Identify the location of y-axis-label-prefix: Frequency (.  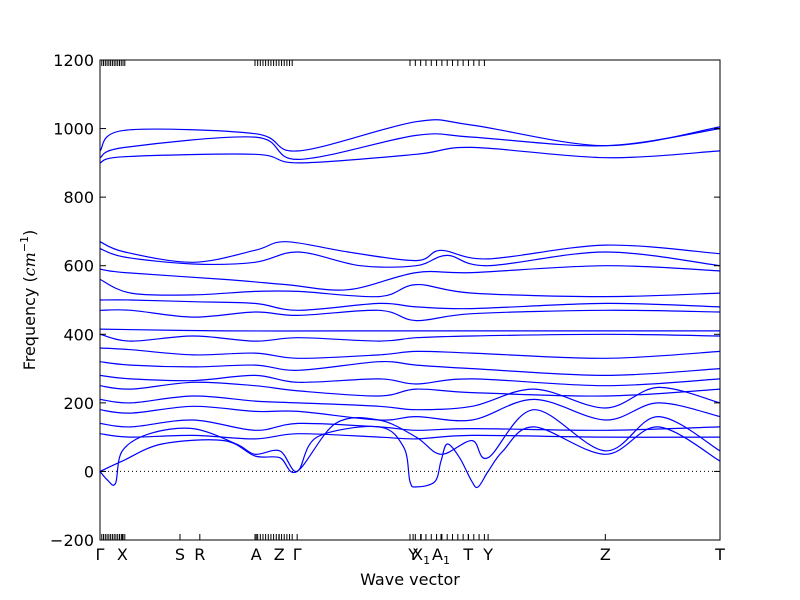
(29, 323).